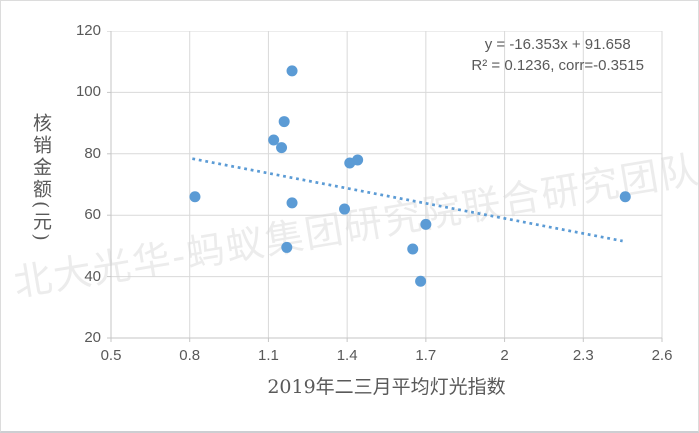  I want to click on equation-line: y = -16.353x + 91.658, so click(557, 44).